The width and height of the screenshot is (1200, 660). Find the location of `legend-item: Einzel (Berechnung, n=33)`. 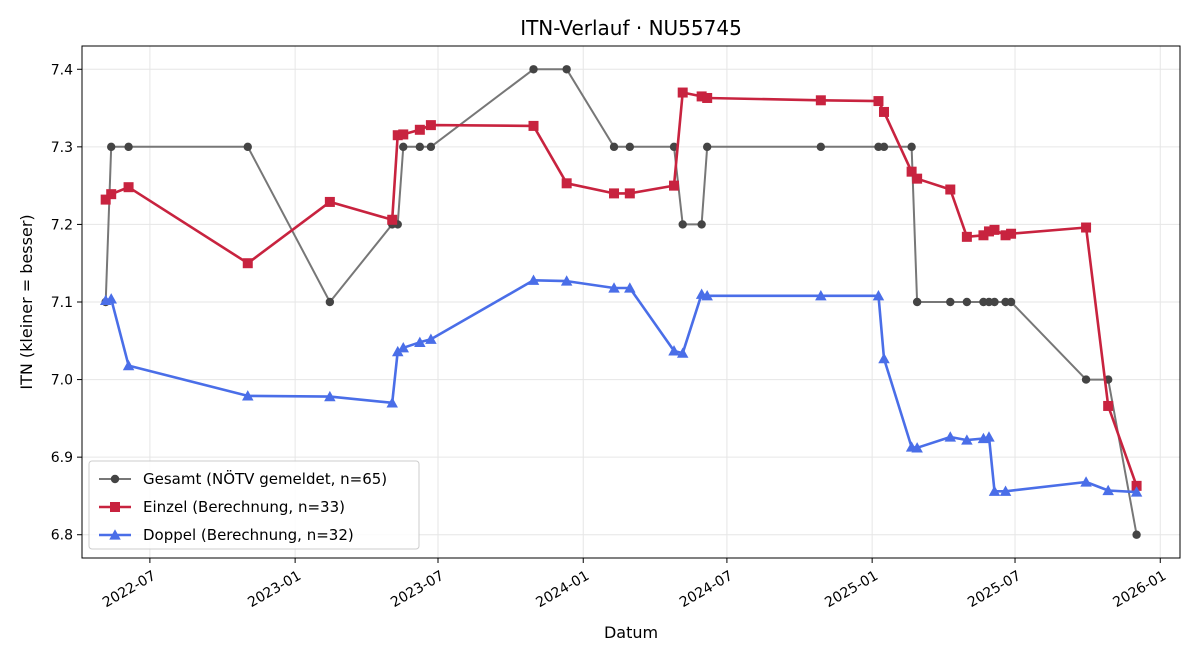

legend-item: Einzel (Berechnung, n=33) is located at coordinates (222, 507).